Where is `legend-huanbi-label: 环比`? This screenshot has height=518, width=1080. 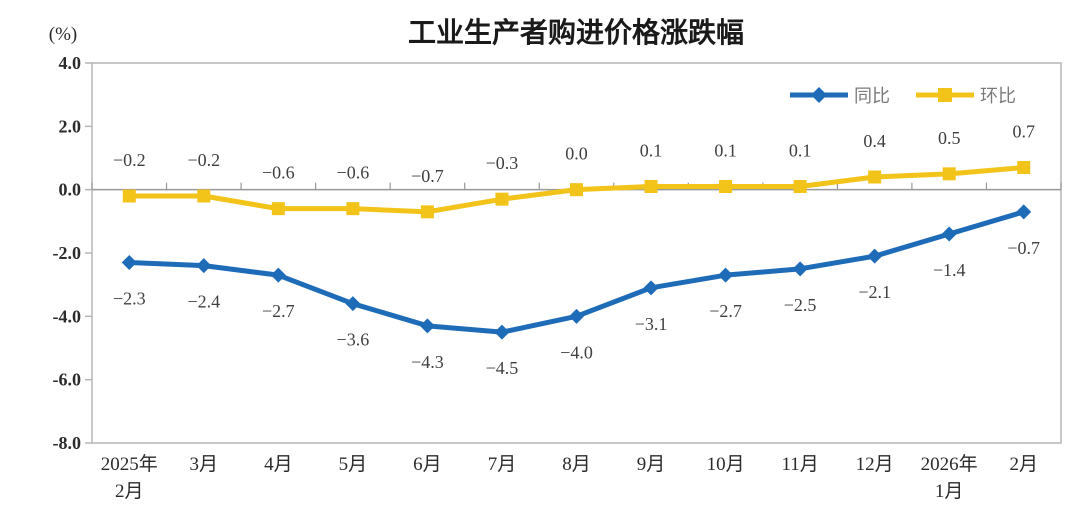
legend-huanbi-label: 环比 is located at coordinates (998, 96).